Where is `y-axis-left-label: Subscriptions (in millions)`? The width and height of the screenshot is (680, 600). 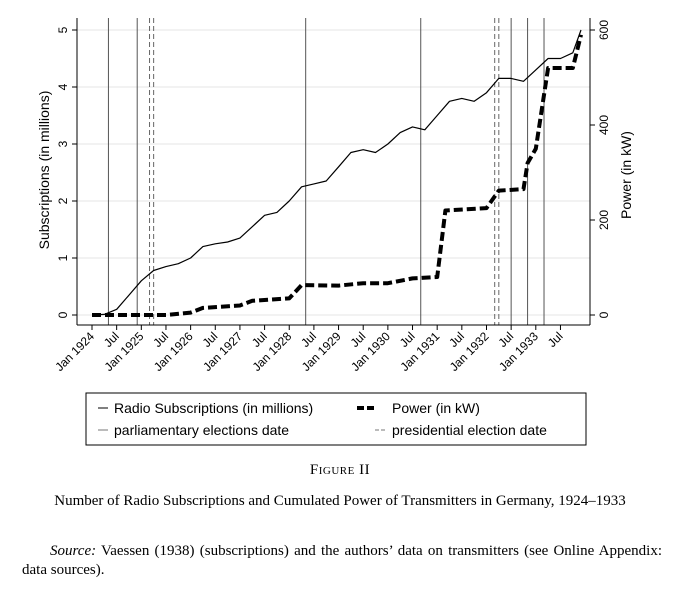
y-axis-left-label: Subscriptions (in millions) is located at coordinates (44, 170).